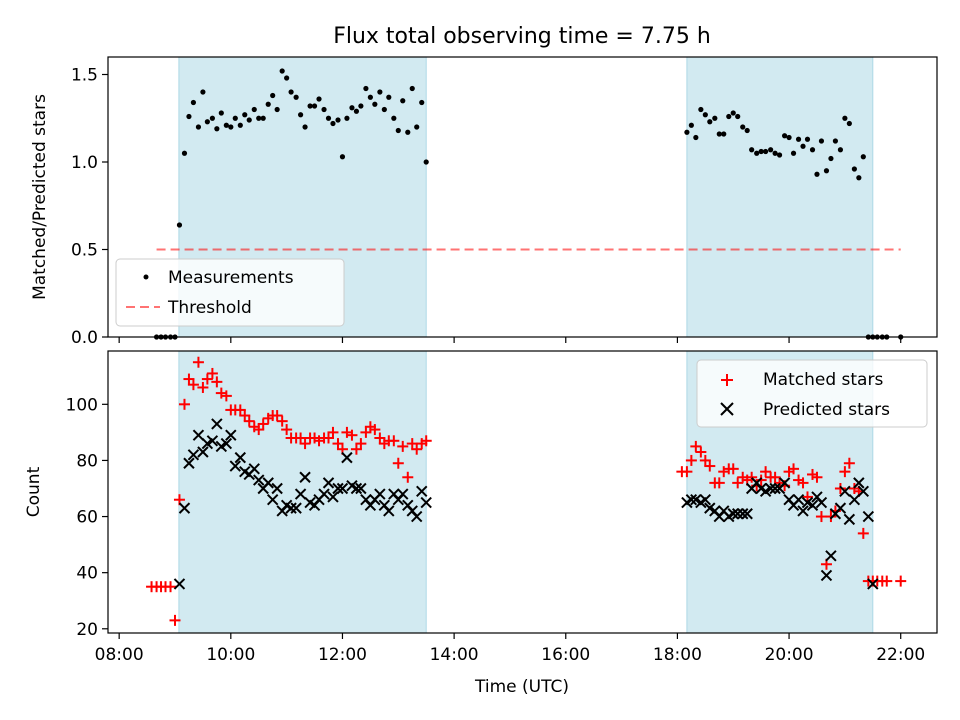 This screenshot has width=960, height=720. Describe the element at coordinates (84, 163) in the screenshot. I see `y-tick-label: 1.0` at that location.